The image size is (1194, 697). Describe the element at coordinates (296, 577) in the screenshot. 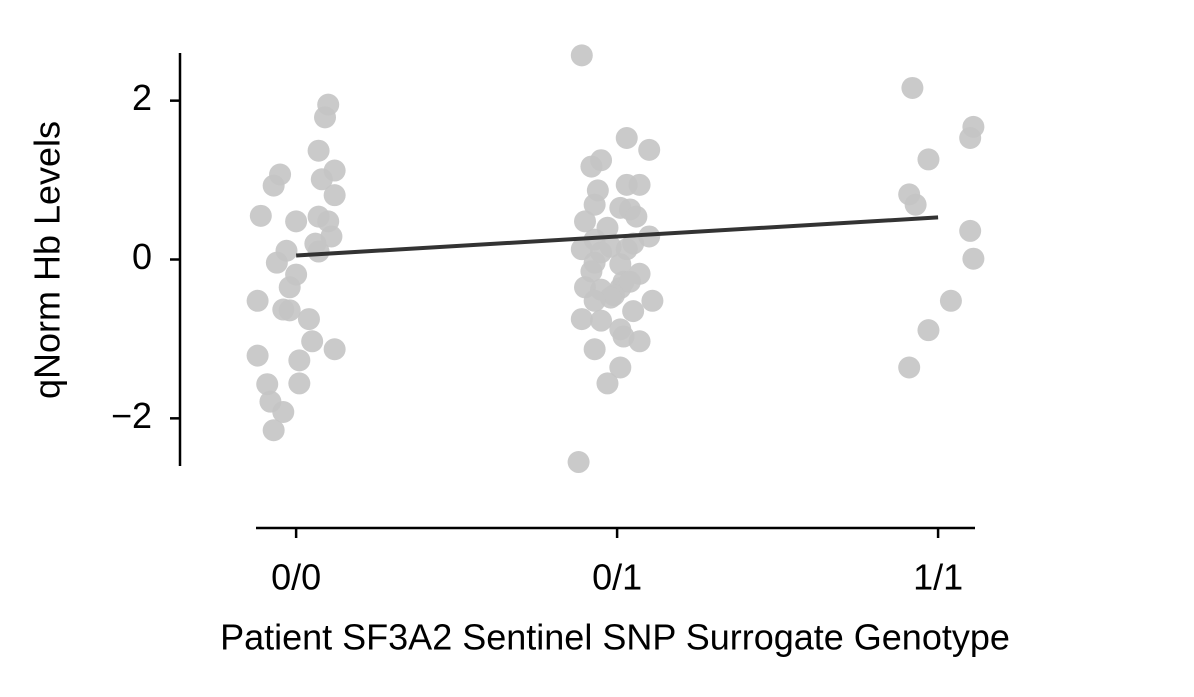

I see `x-tick-label: 0/0` at that location.